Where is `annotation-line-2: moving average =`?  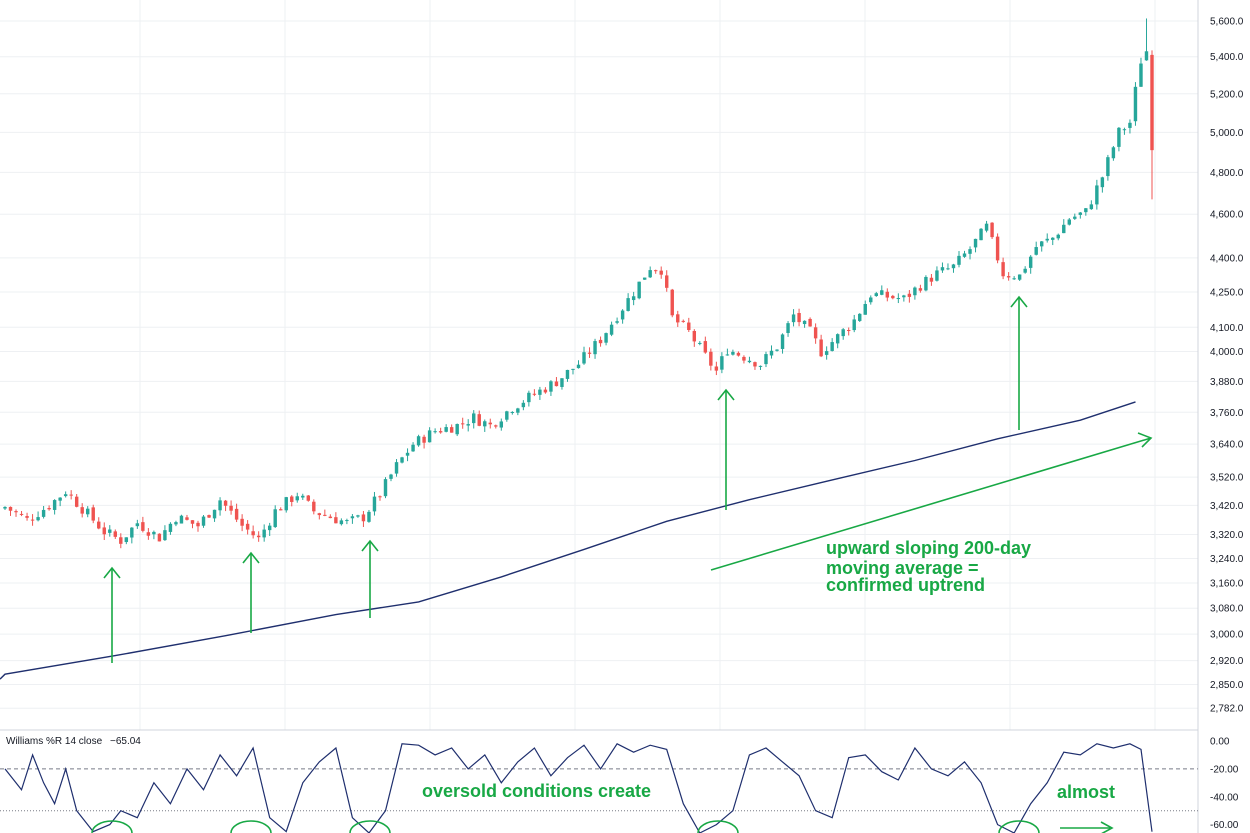
annotation-line-2: moving average = is located at coordinates (902, 568).